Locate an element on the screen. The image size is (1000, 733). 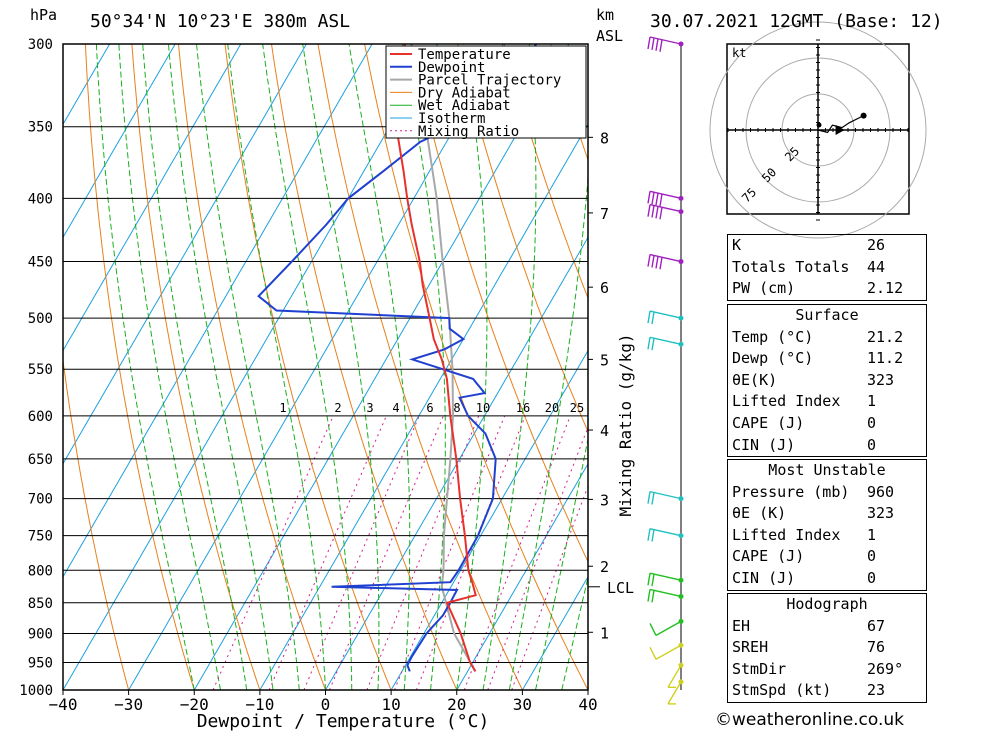
mixing-ratio-axis-label: Mixing Ratio (g/kg) is located at coordinates (625, 424).